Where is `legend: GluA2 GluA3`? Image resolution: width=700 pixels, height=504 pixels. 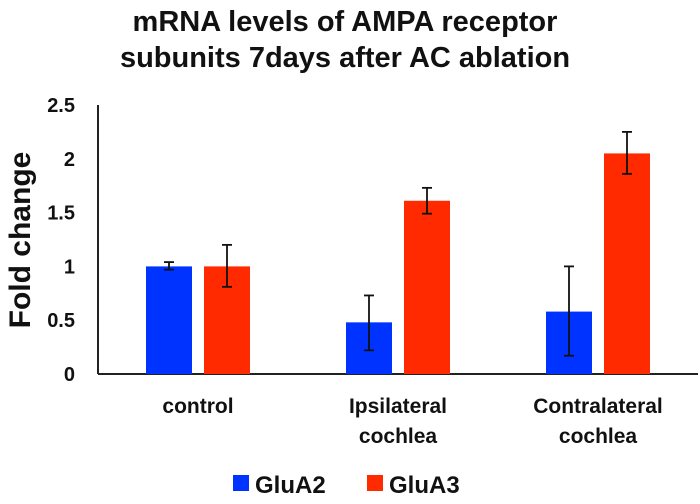
legend: GluA2 GluA3 is located at coordinates (346, 485).